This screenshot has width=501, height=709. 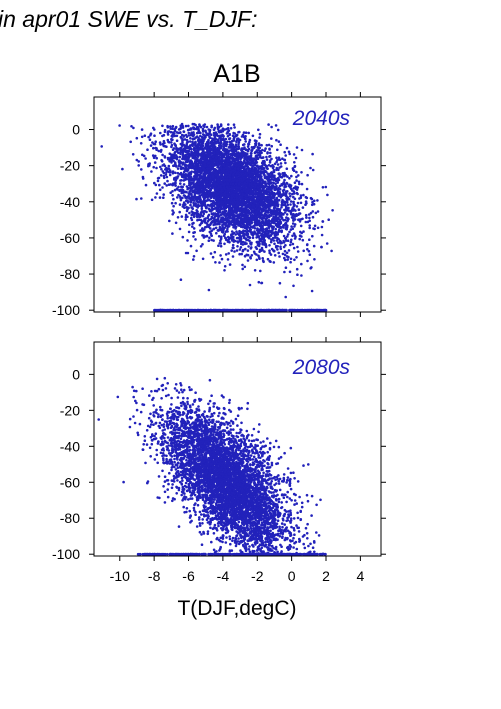 I want to click on figure-title-fragment: in apr01 SWE vs. T_DJF:, so click(x=128, y=19).